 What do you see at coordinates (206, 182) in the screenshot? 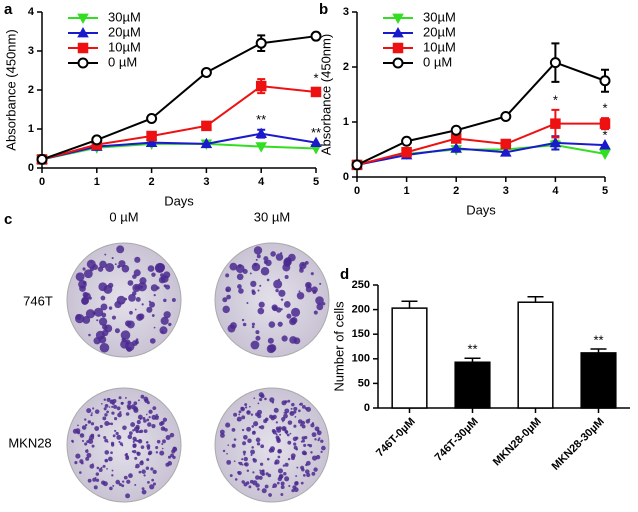
I see `x-tick-label: 3` at bounding box center [206, 182].